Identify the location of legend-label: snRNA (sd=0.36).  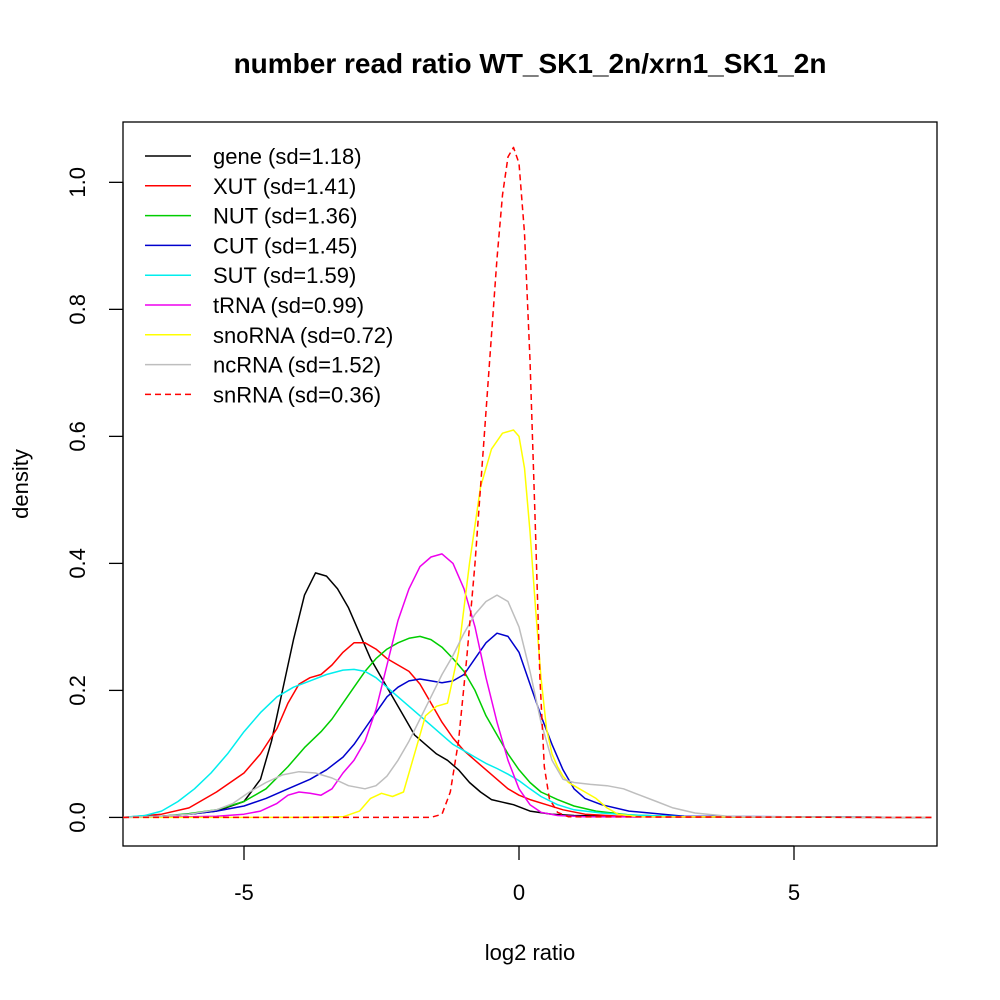
(297, 394).